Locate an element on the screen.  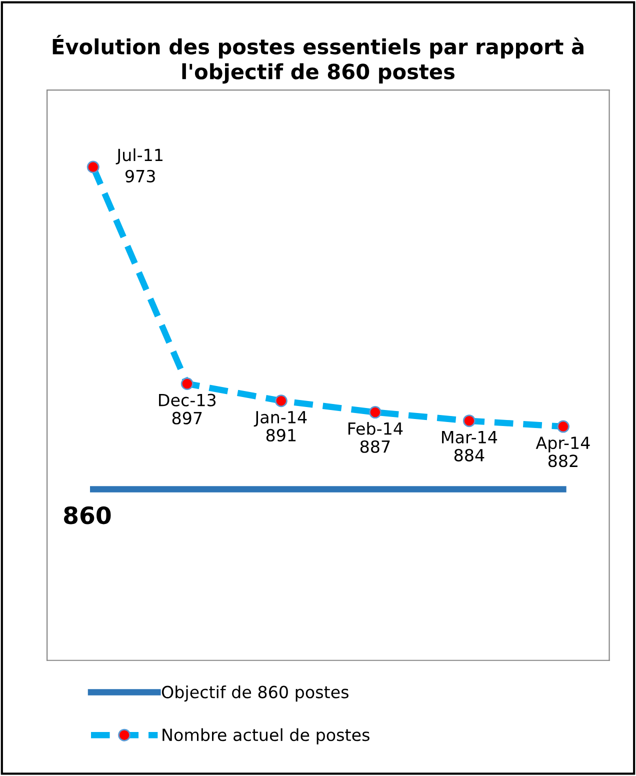
data-label: 891 is located at coordinates (281, 435).